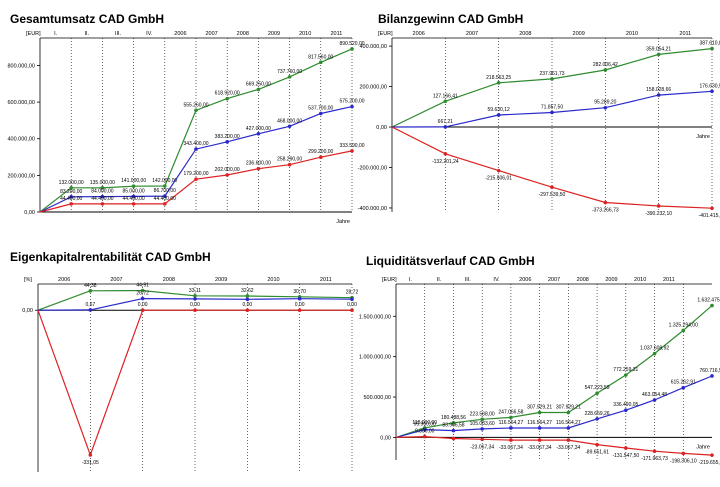 This screenshot has width=720, height=487. What do you see at coordinates (568, 423) in the screenshot?
I see `data-label: 116.564,27` at bounding box center [568, 423].